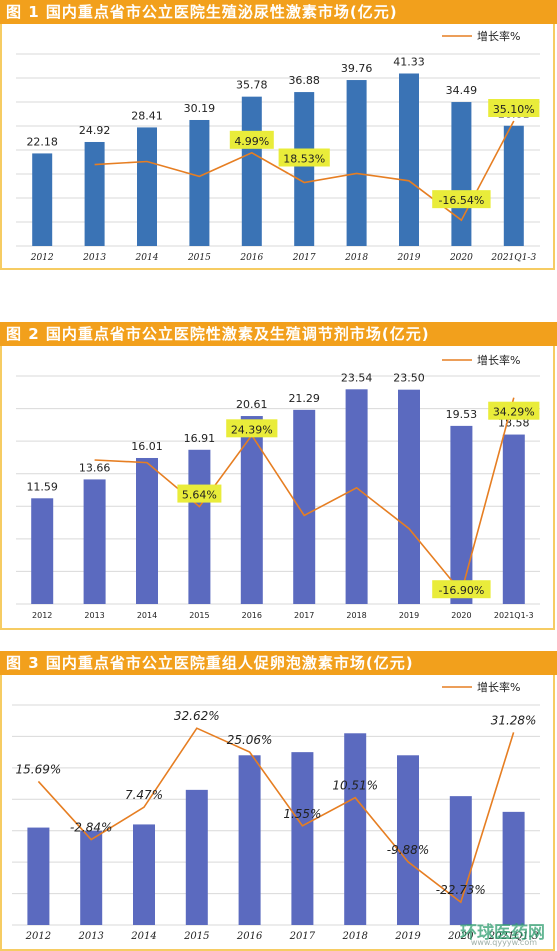 The image size is (557, 951). Describe the element at coordinates (197, 716) in the screenshot. I see `growth-rate-label: 32.62%` at that location.